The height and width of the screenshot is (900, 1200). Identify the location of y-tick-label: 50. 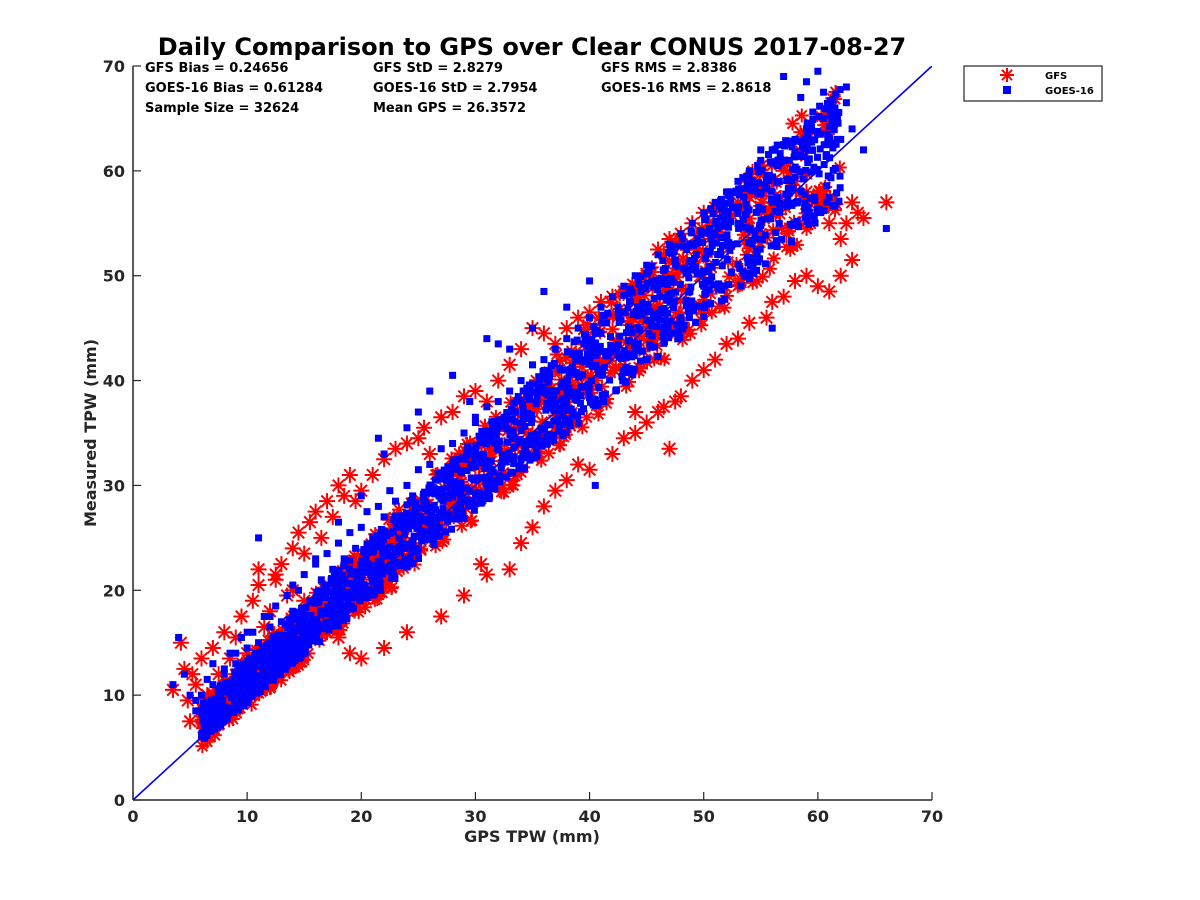
(114, 276).